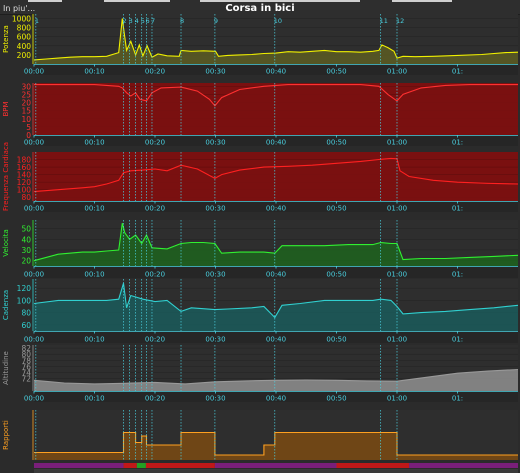  What do you see at coordinates (24, 175) in the screenshot?
I see `y-tick-label: 140` at bounding box center [24, 175].